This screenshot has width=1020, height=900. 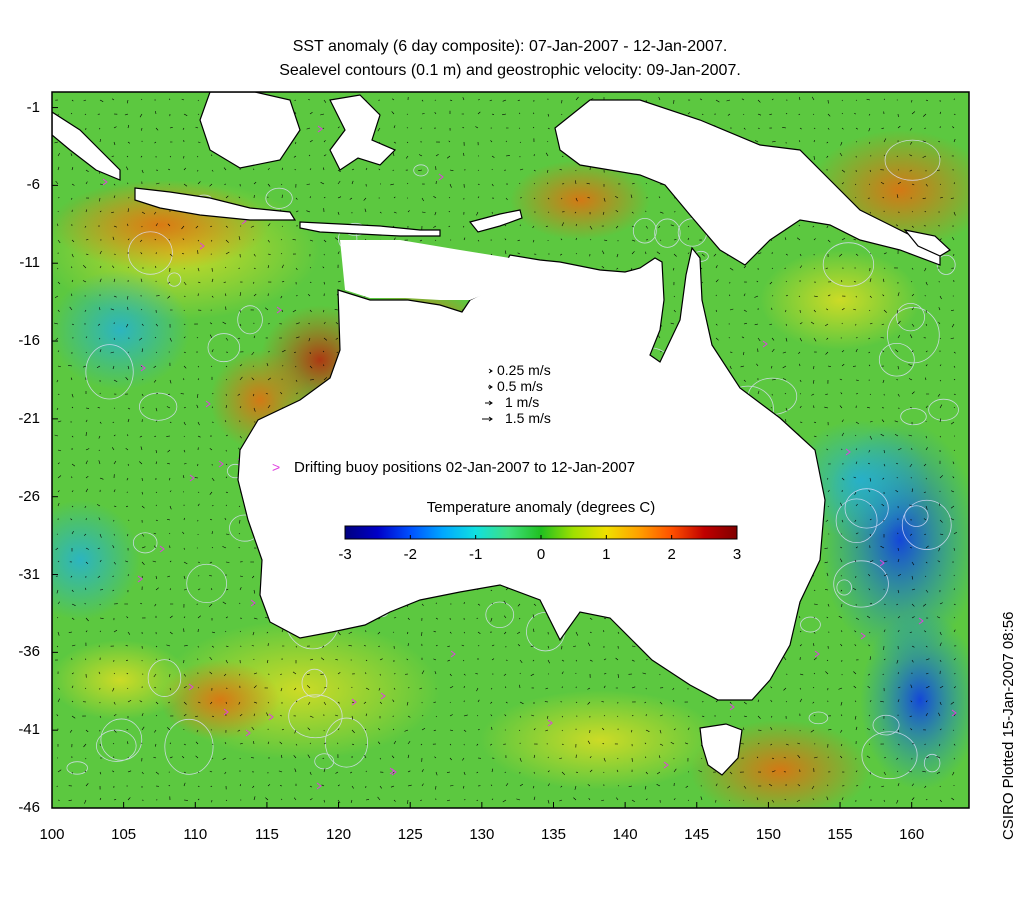 I want to click on y-tick-label: -26, so click(x=29, y=496).